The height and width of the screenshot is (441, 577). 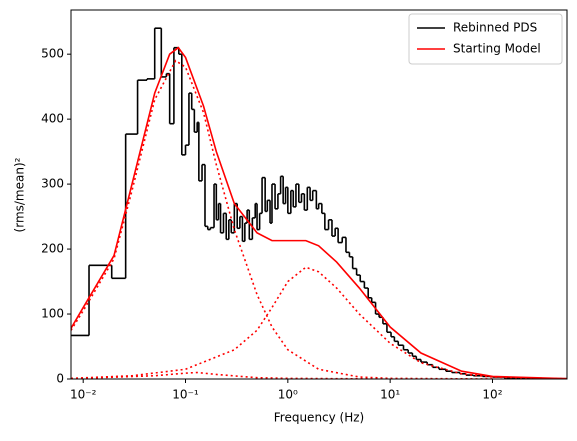 What do you see at coordinates (60, 379) in the screenshot?
I see `y-tick-label: 0` at bounding box center [60, 379].